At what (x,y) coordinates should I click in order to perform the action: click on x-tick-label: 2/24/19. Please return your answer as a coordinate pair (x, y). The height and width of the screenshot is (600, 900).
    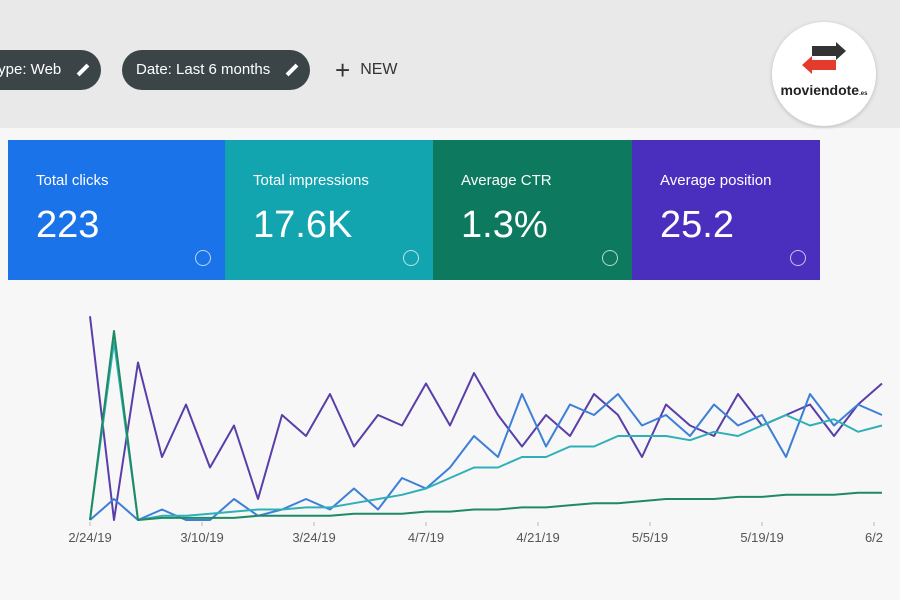
    Looking at the image, I should click on (89, 537).